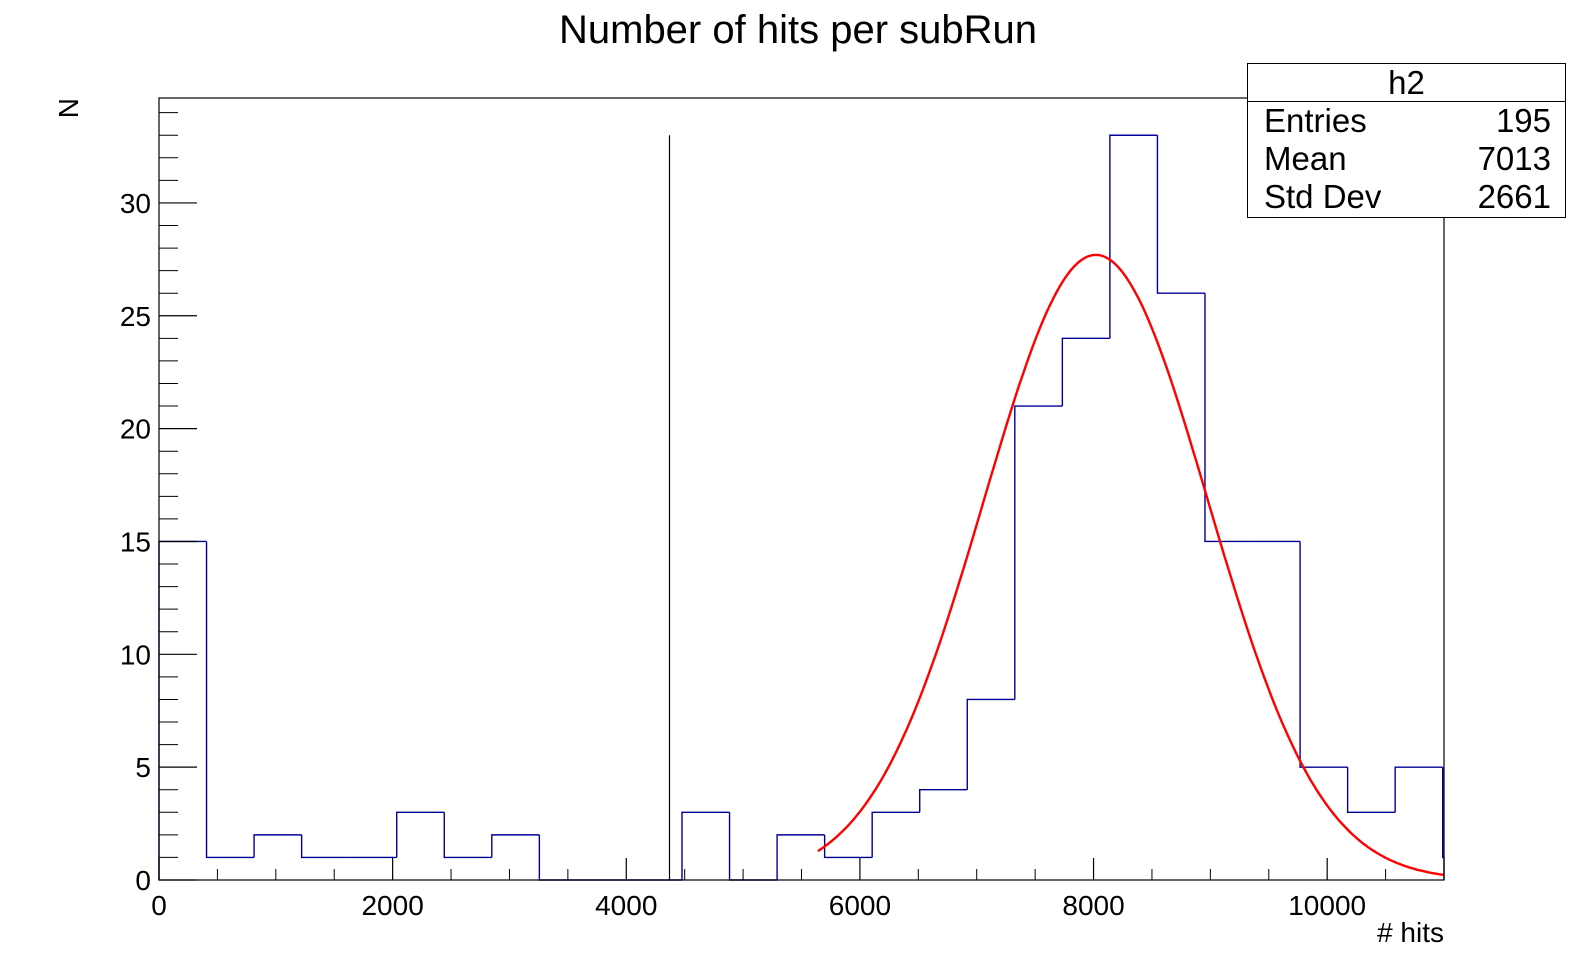 This screenshot has width=1596, height=972. I want to click on stats-row: Mean 7013, so click(1406, 159).